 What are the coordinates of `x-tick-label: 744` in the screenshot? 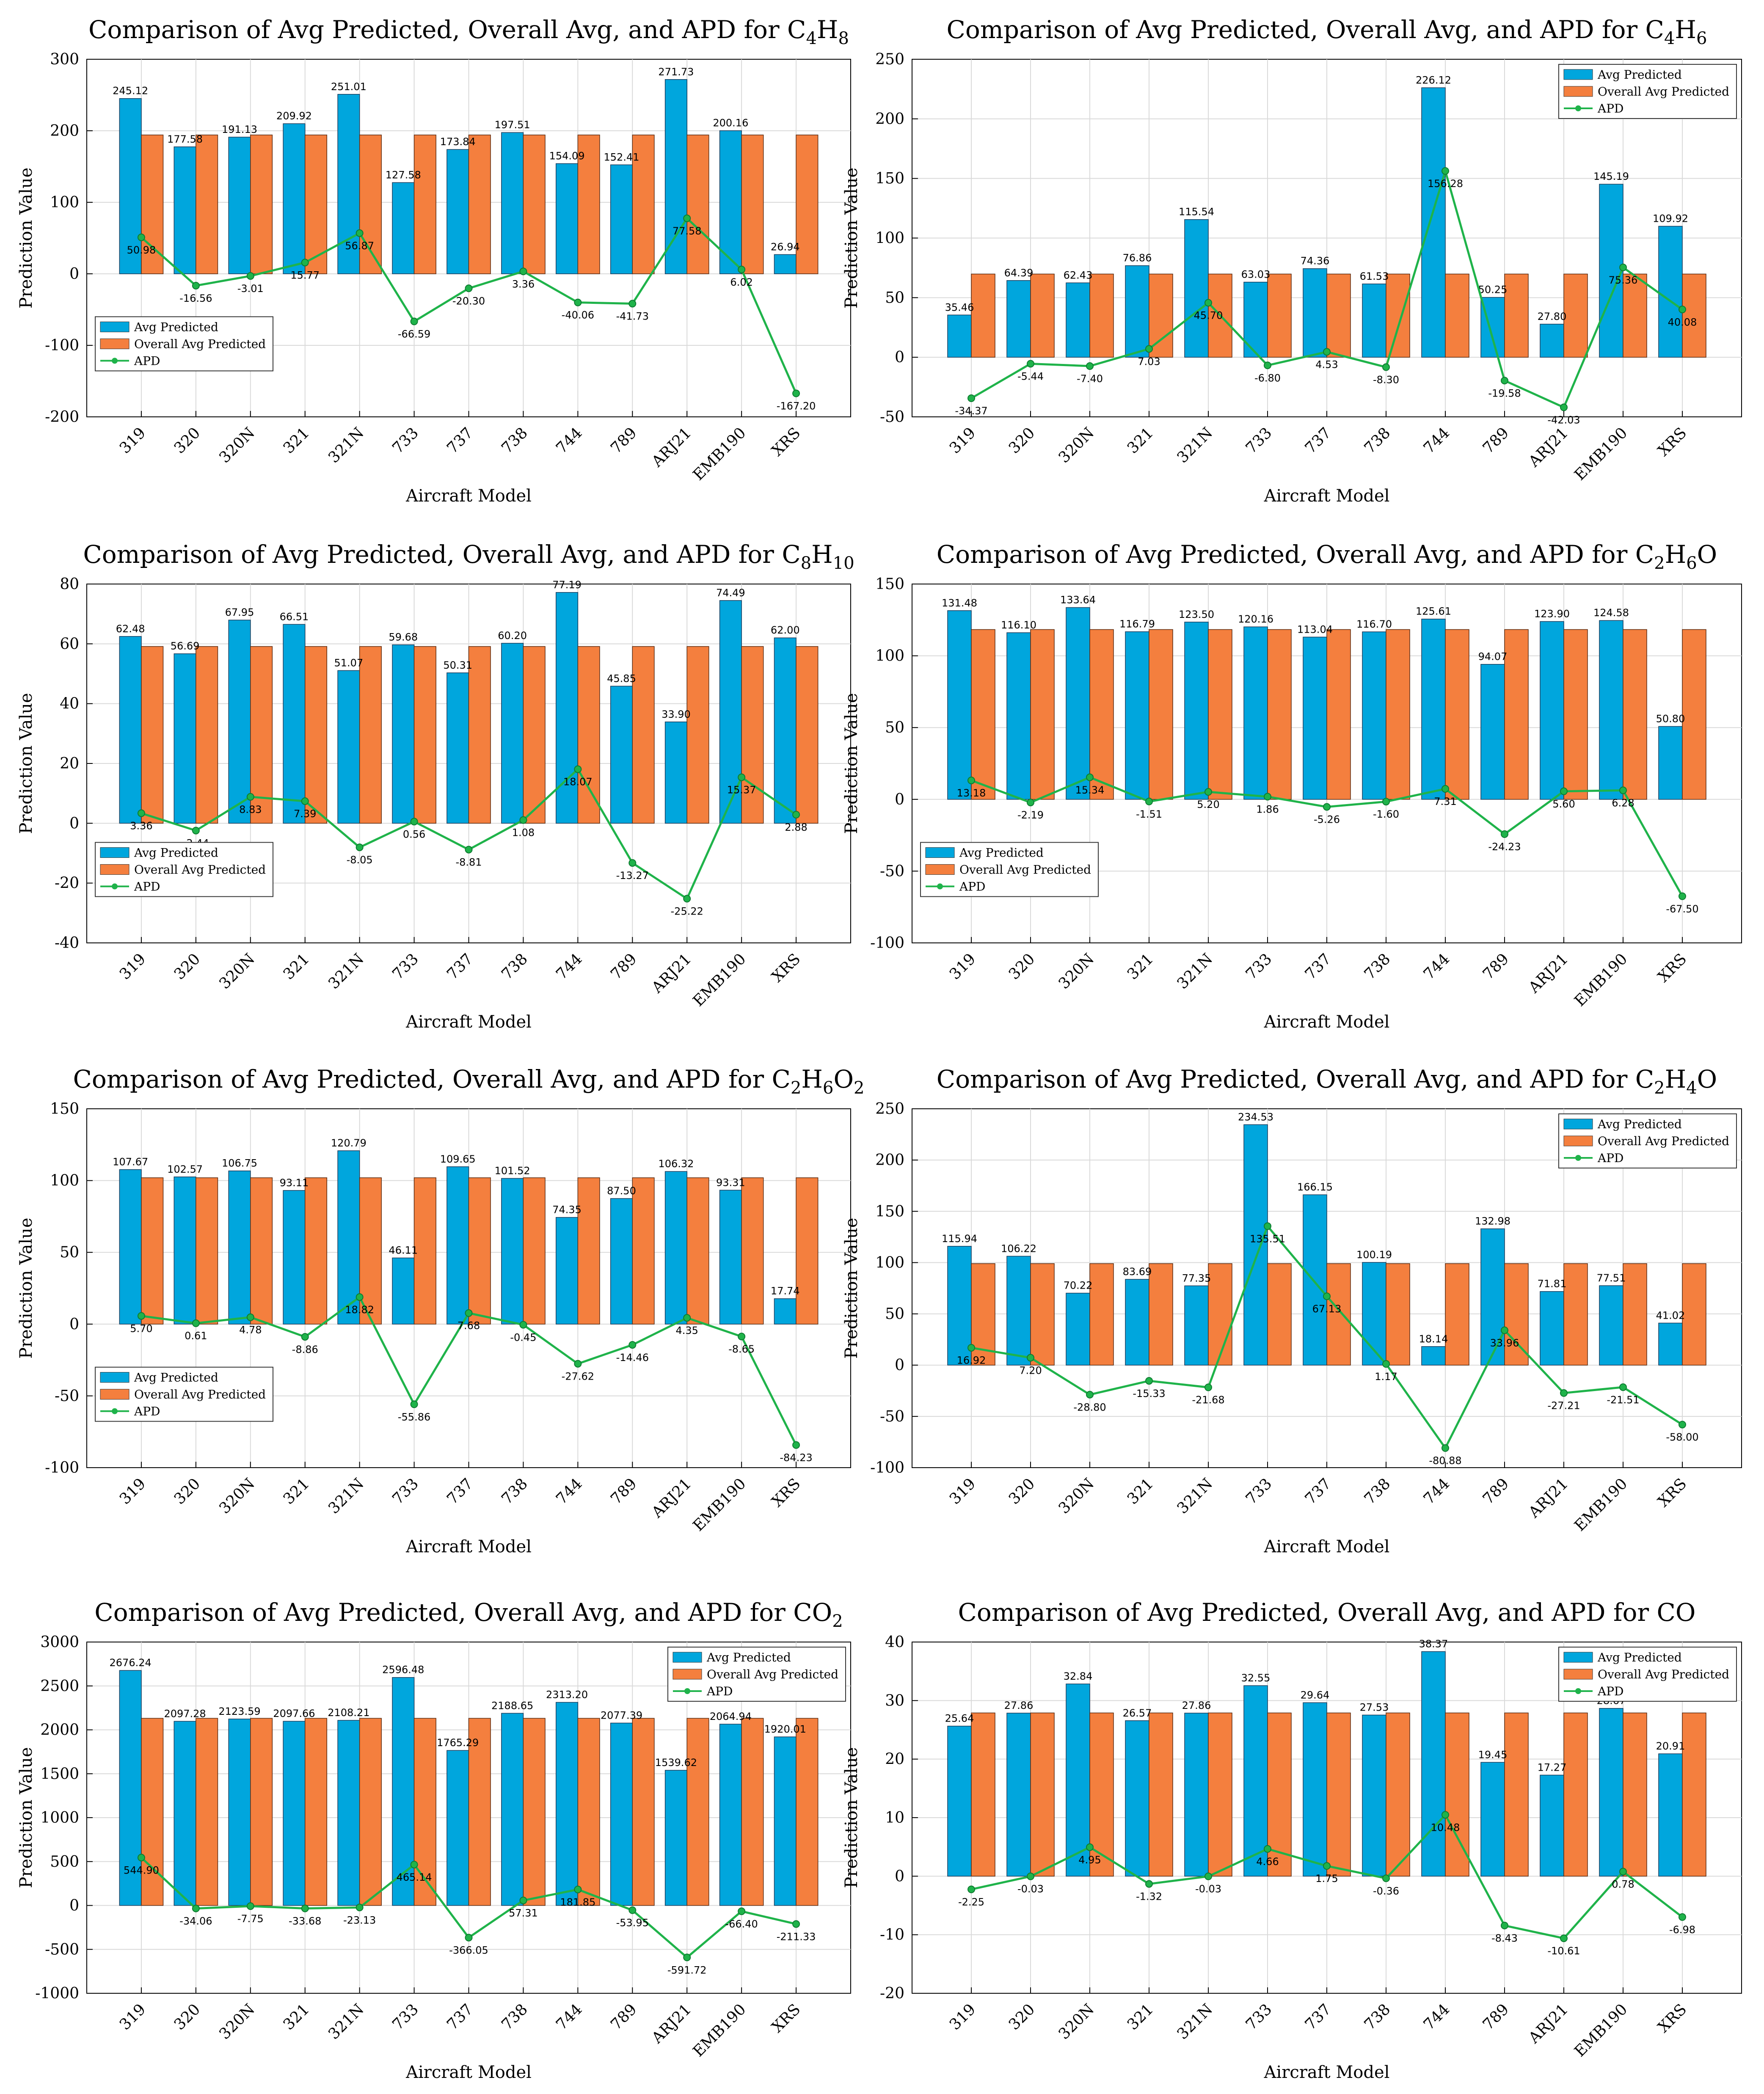 It's located at (1436, 440).